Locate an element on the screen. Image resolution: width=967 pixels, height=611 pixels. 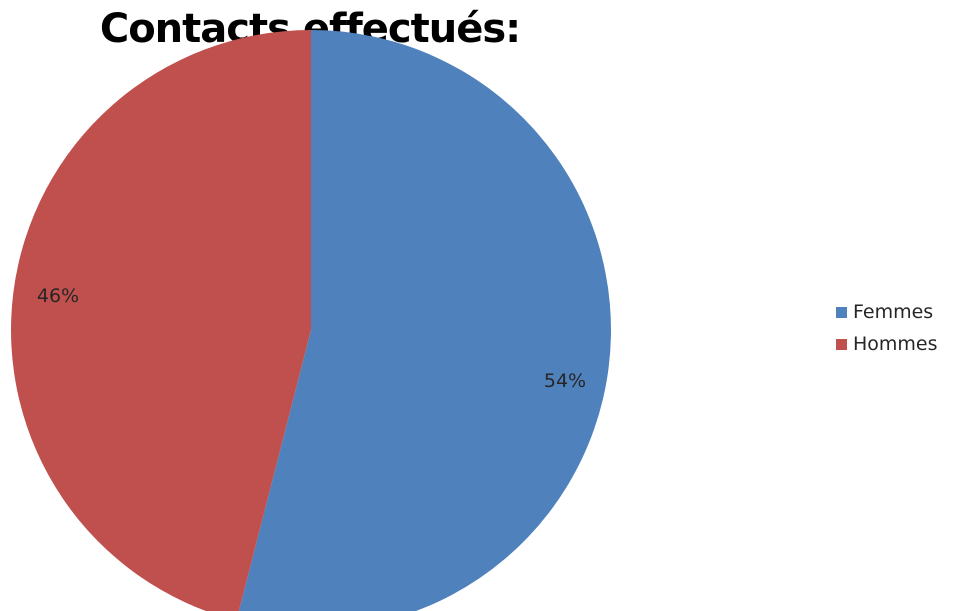
legend-item-hommes: Hommes is located at coordinates (887, 344).